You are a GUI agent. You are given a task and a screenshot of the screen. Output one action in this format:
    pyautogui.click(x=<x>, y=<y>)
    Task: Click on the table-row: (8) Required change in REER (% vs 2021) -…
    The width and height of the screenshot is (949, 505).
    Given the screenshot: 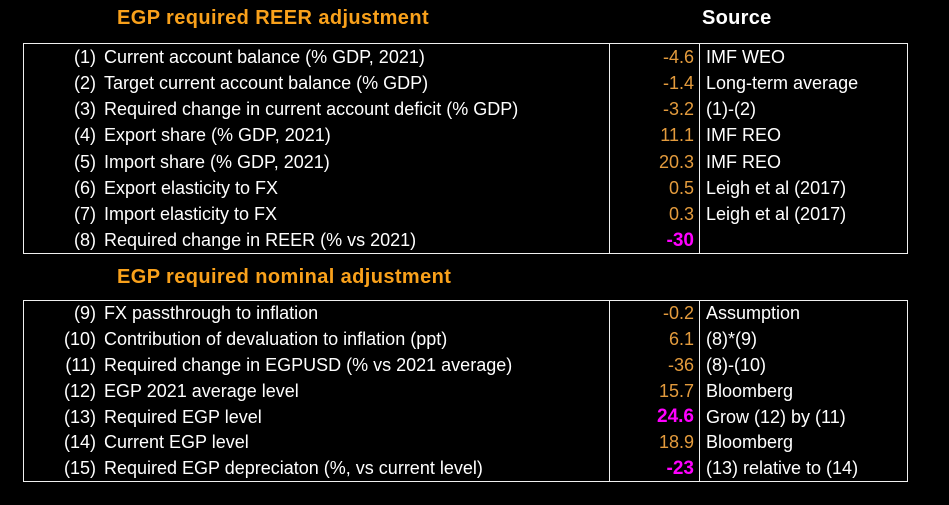 What is the action you would take?
    pyautogui.click(x=465, y=240)
    